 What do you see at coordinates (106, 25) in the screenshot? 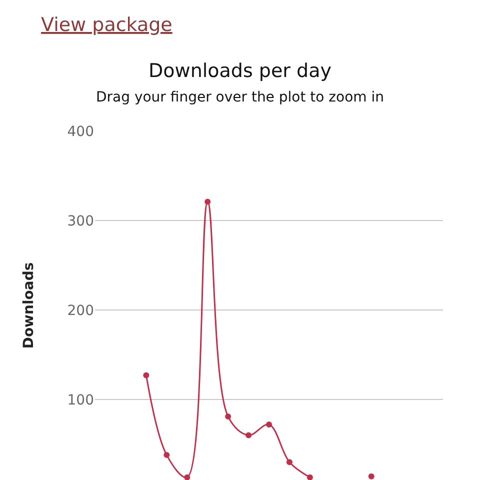
I see `text: View package` at bounding box center [106, 25].